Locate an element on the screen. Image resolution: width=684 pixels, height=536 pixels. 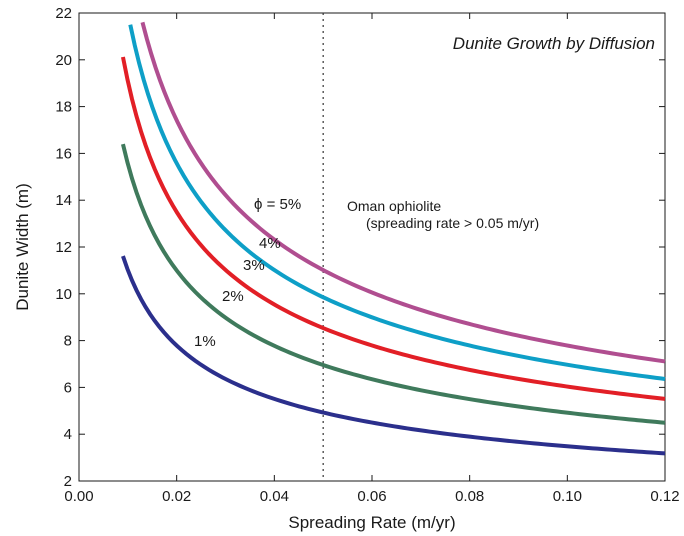
y-tick-label: 10 is located at coordinates (63, 294).